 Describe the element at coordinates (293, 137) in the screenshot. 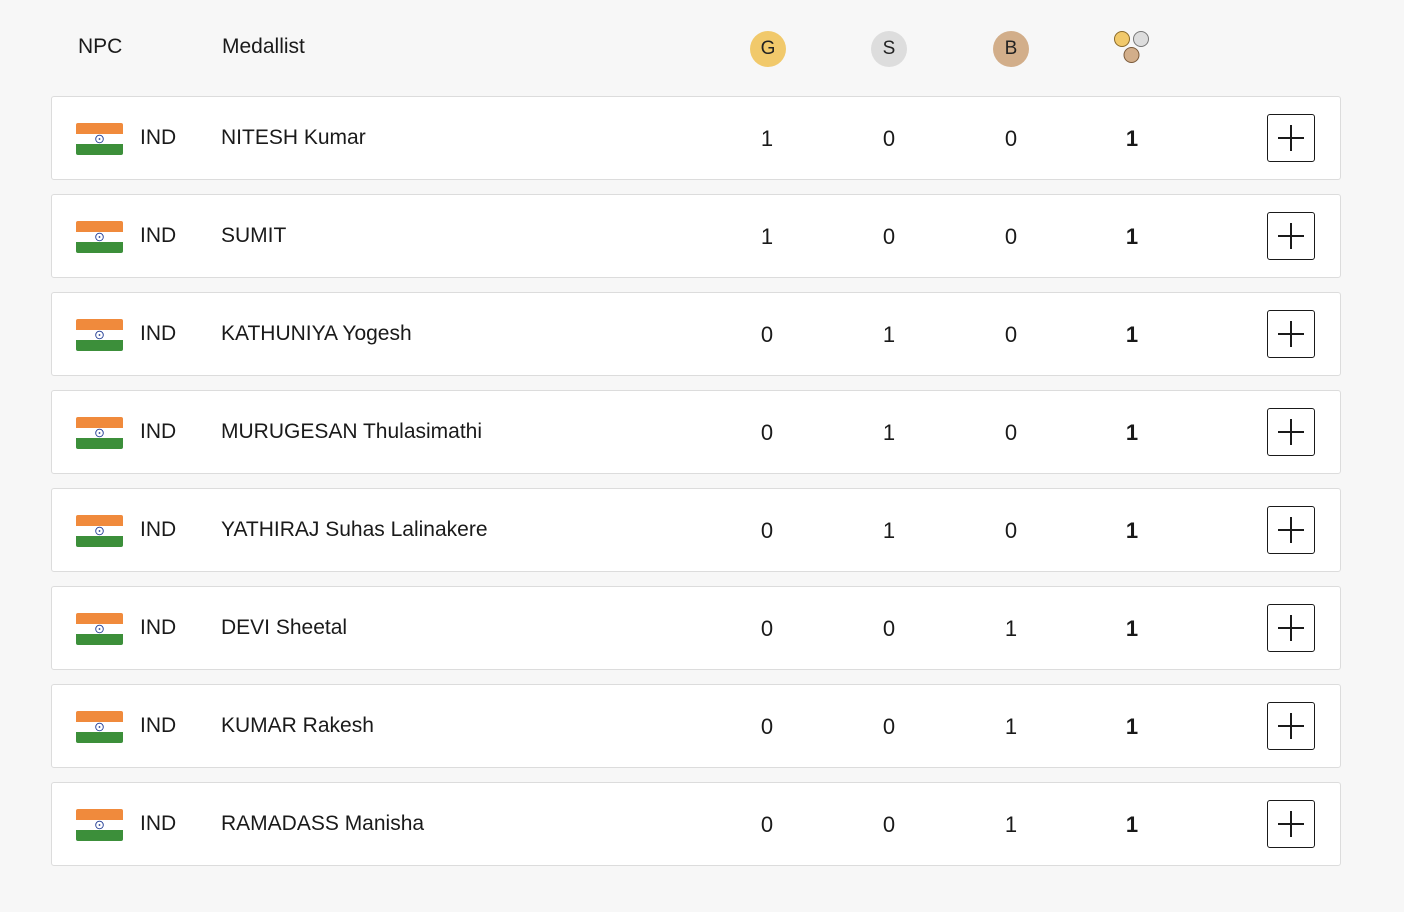

I see `athlete-name: NITESH Kumar` at that location.